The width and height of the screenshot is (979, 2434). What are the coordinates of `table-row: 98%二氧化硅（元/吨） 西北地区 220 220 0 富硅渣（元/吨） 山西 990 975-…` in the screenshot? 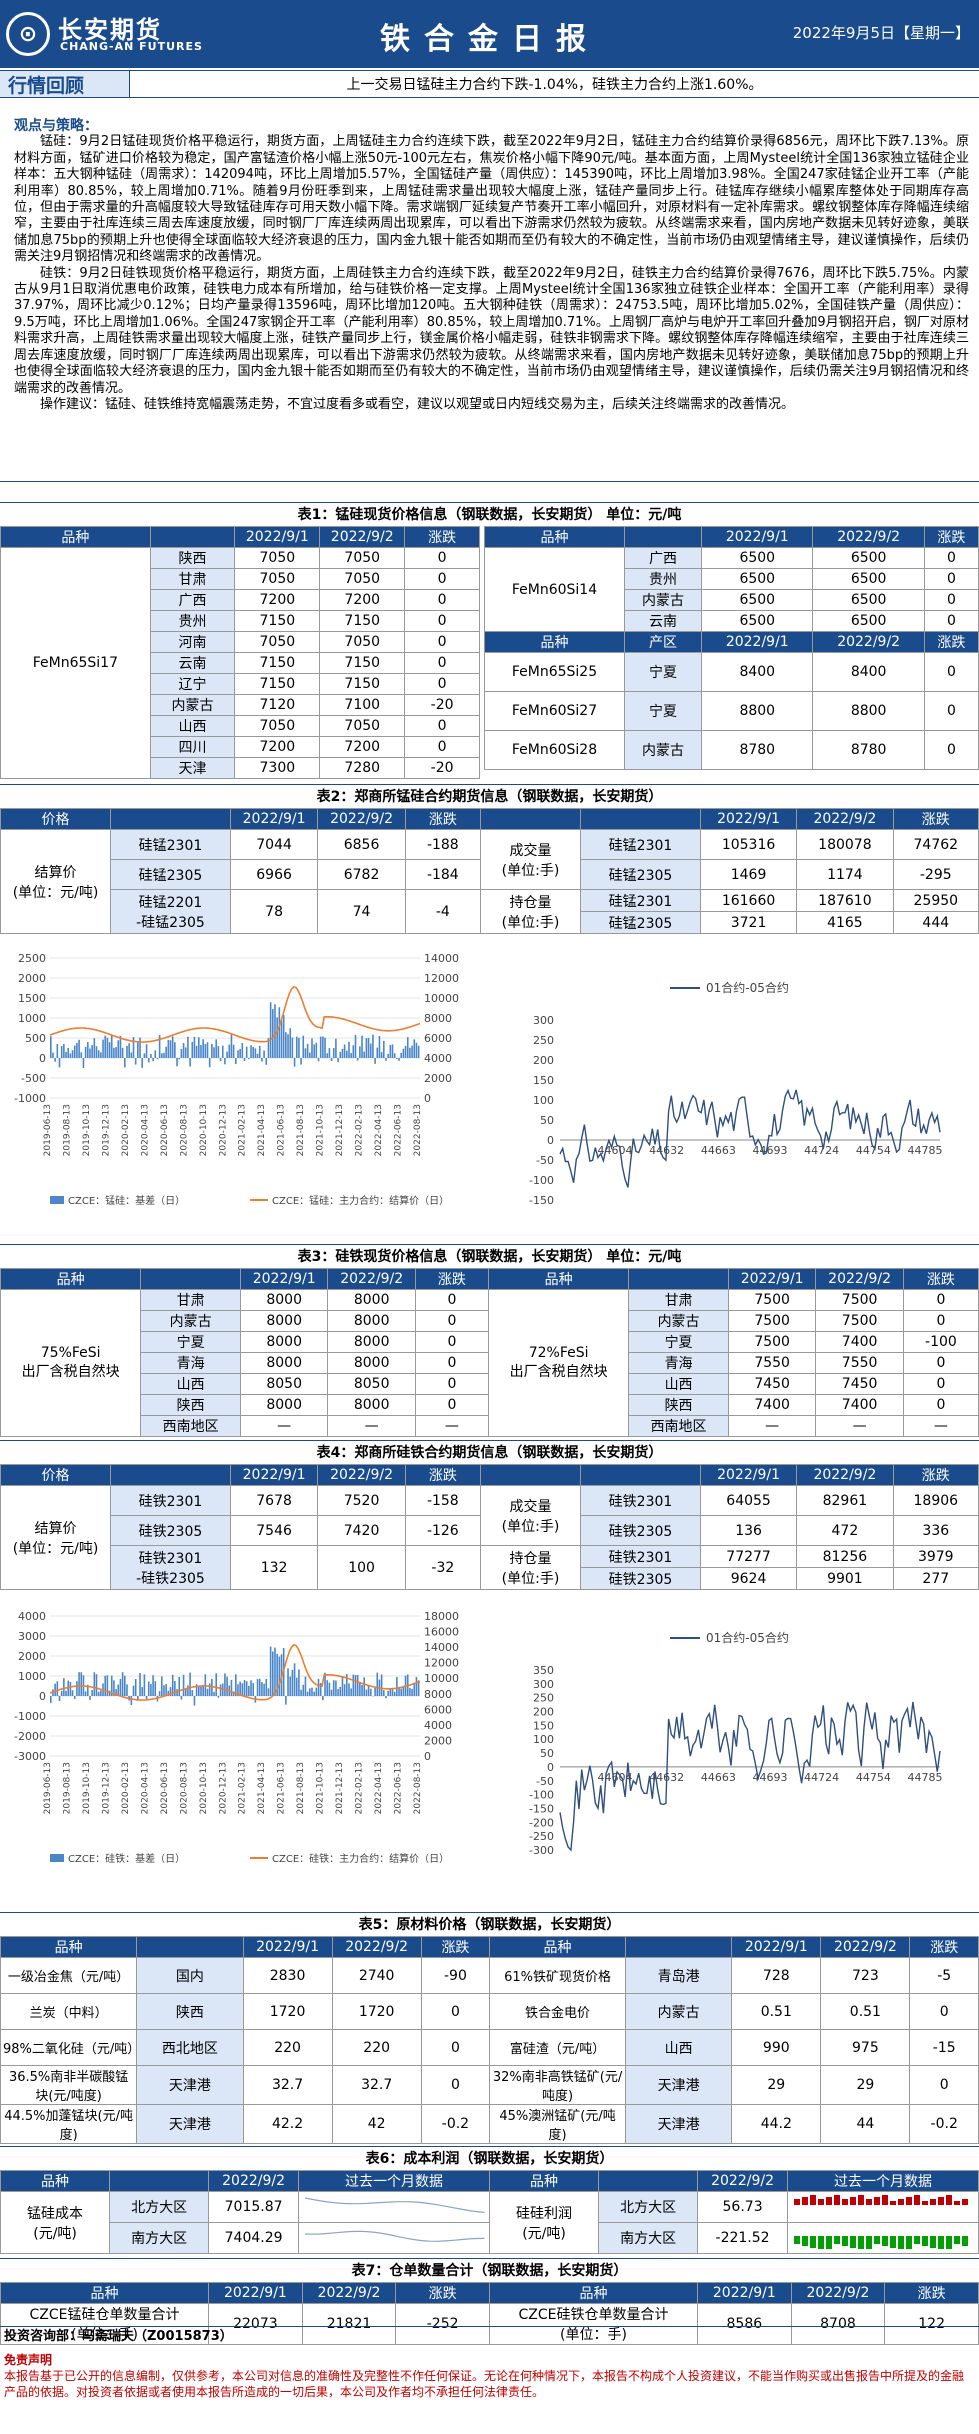 It's located at (489, 2047).